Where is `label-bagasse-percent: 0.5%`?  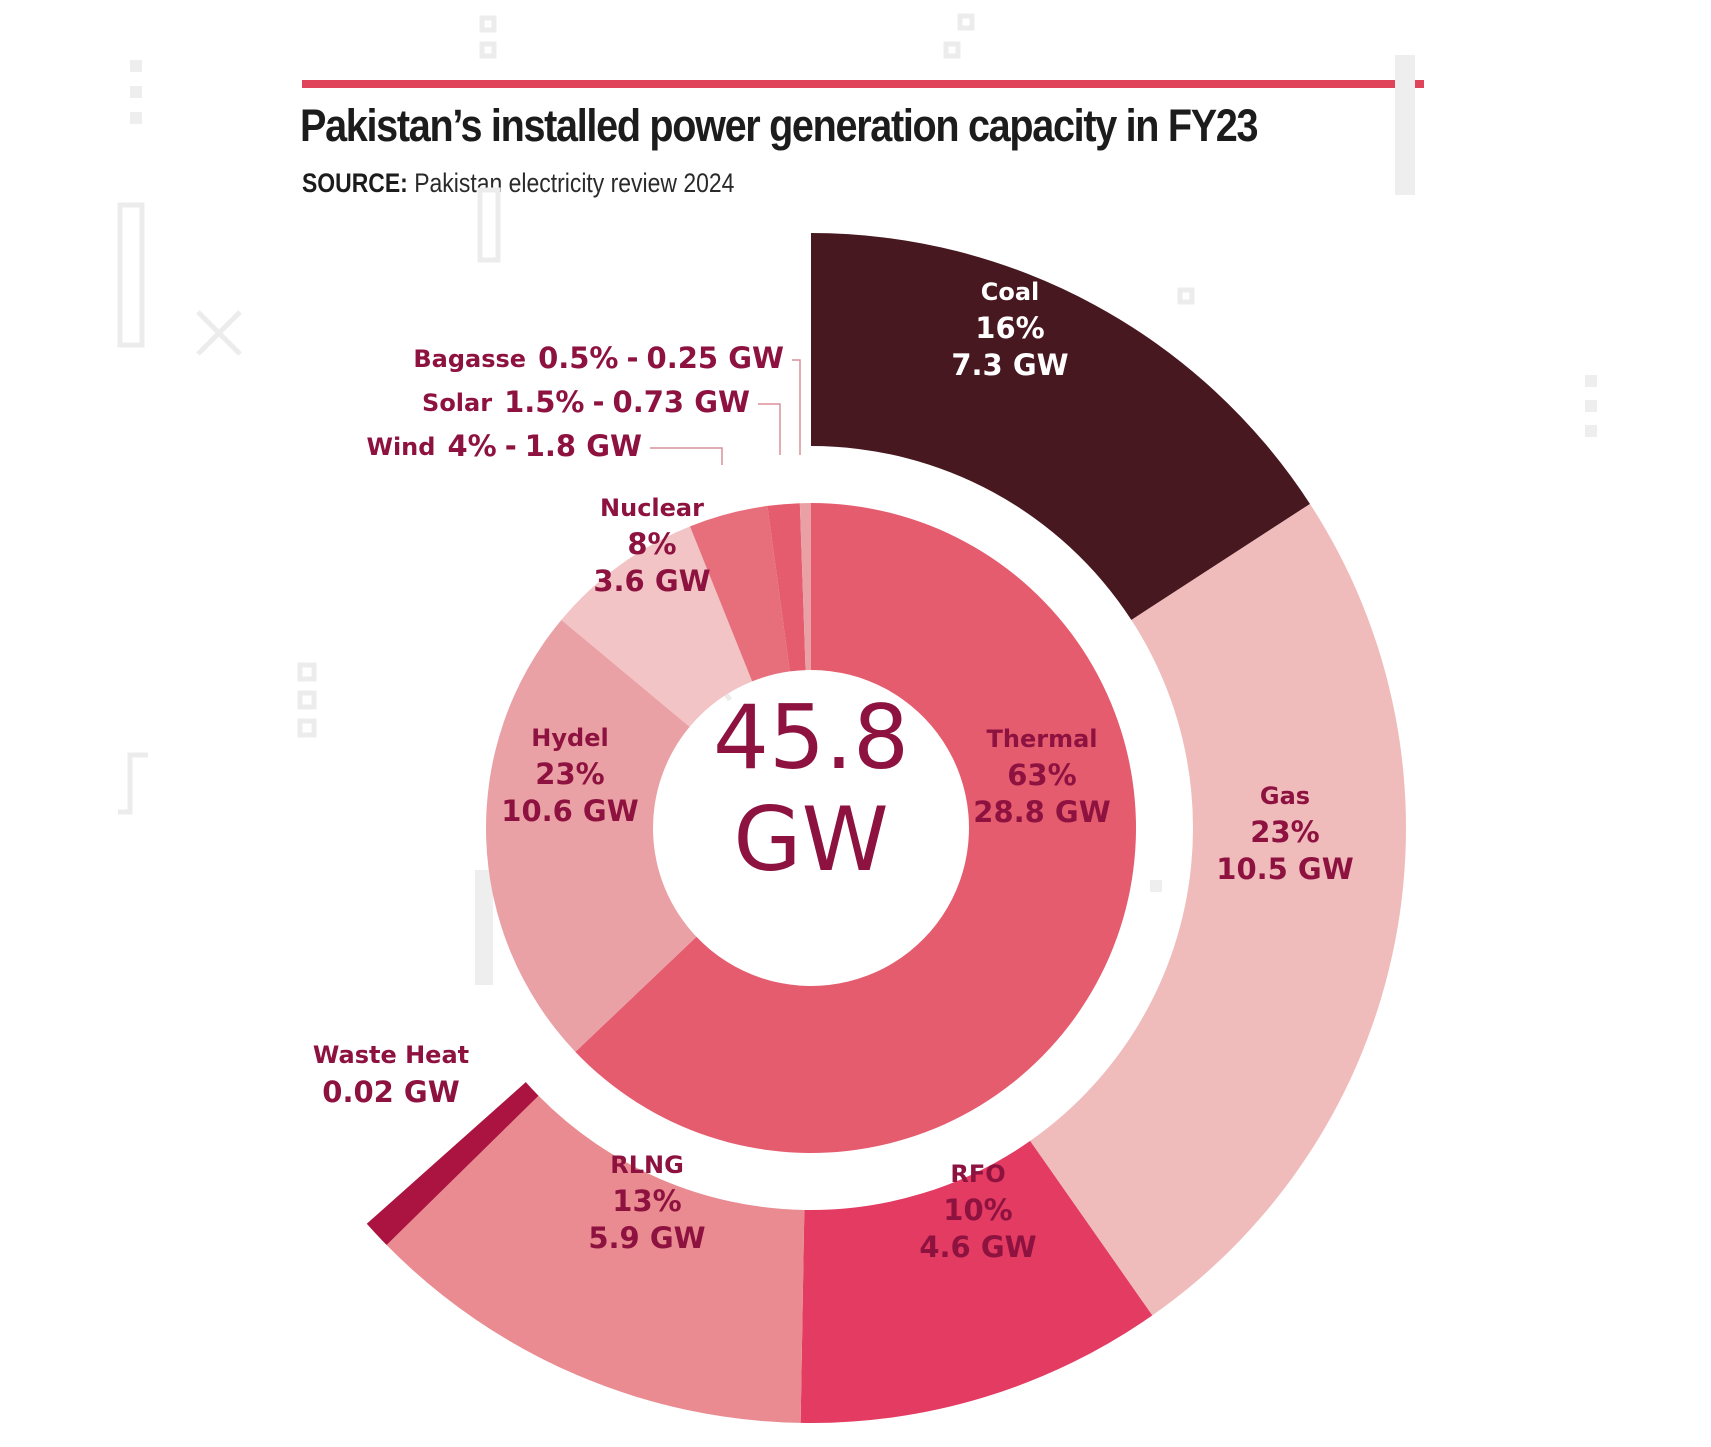
label-bagasse-percent: 0.5% is located at coordinates (578, 358).